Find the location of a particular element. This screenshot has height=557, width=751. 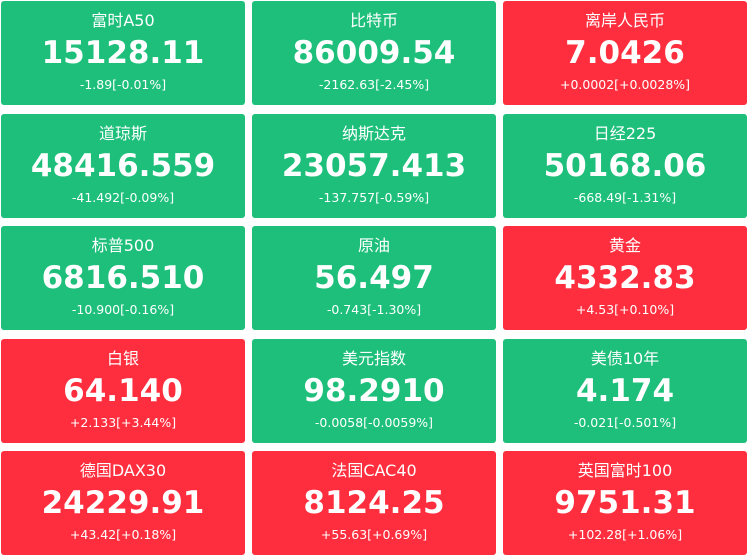

quote-name: 道琼斯 is located at coordinates (122, 133).